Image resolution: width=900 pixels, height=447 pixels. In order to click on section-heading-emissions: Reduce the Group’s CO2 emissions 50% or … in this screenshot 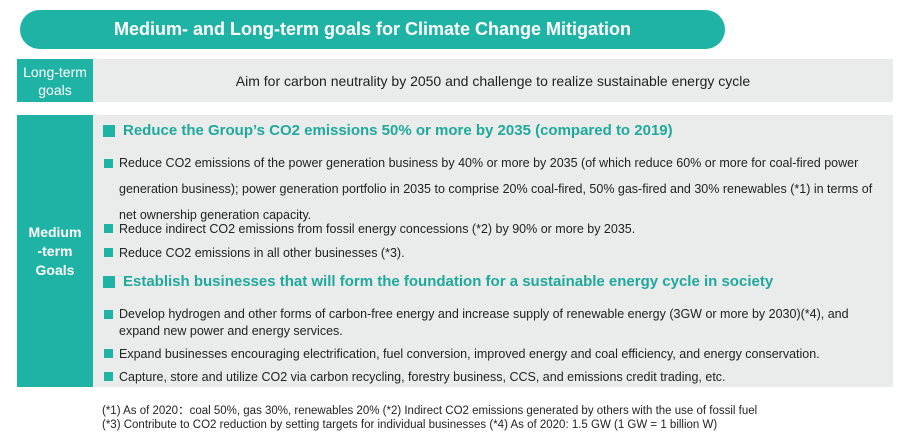, I will do `click(388, 130)`.